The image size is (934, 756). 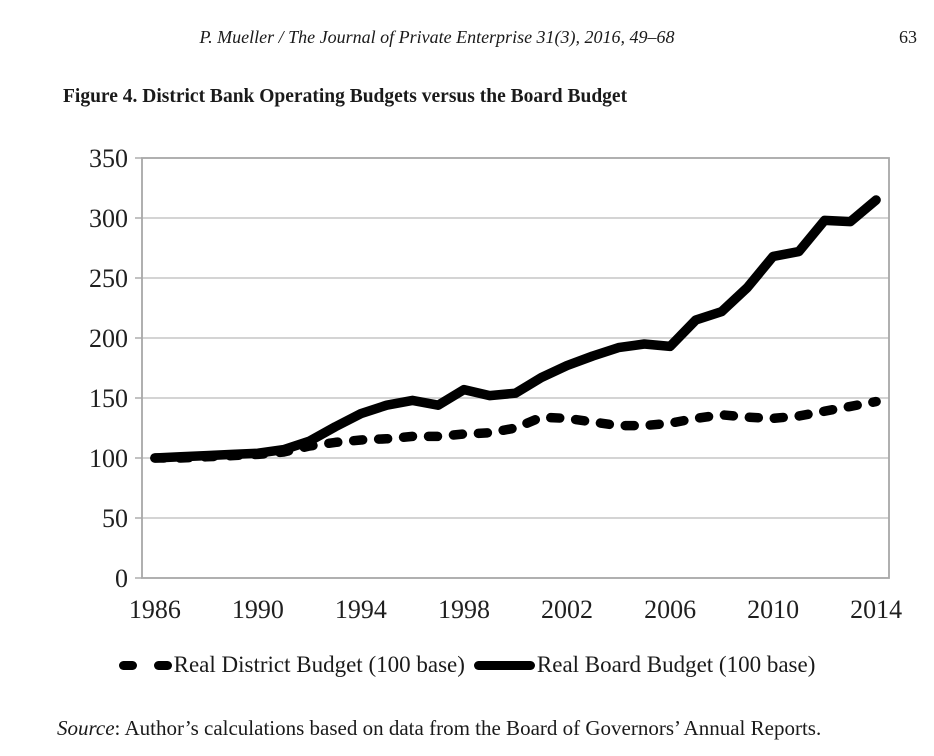 I want to click on y-axis-label-150: 150, so click(x=108, y=398).